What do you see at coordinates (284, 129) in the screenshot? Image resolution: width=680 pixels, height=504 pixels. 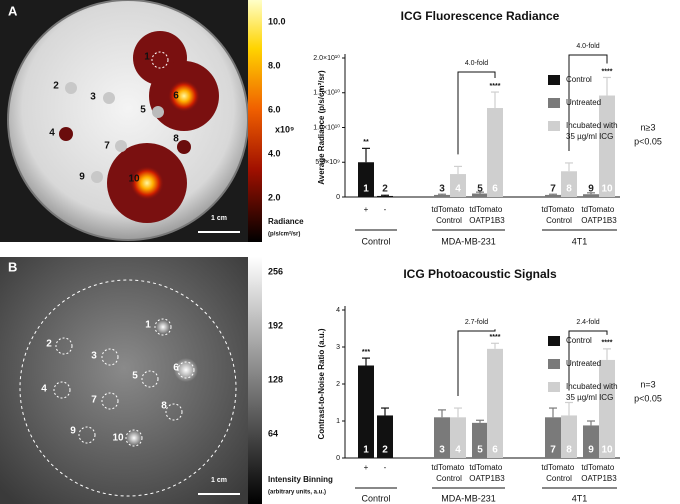 I see `colorbar-multiplier: x10⁹` at bounding box center [284, 129].